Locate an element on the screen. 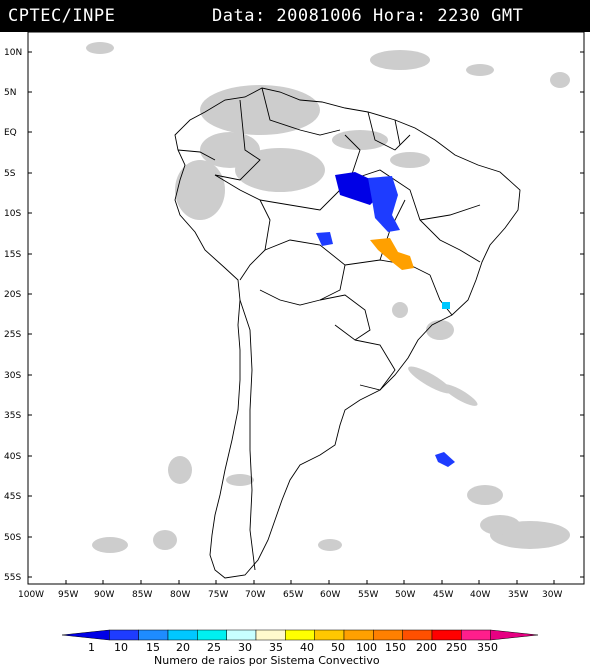 The height and width of the screenshot is (670, 600). storm-south-atlantic-blue is located at coordinates (445, 459).